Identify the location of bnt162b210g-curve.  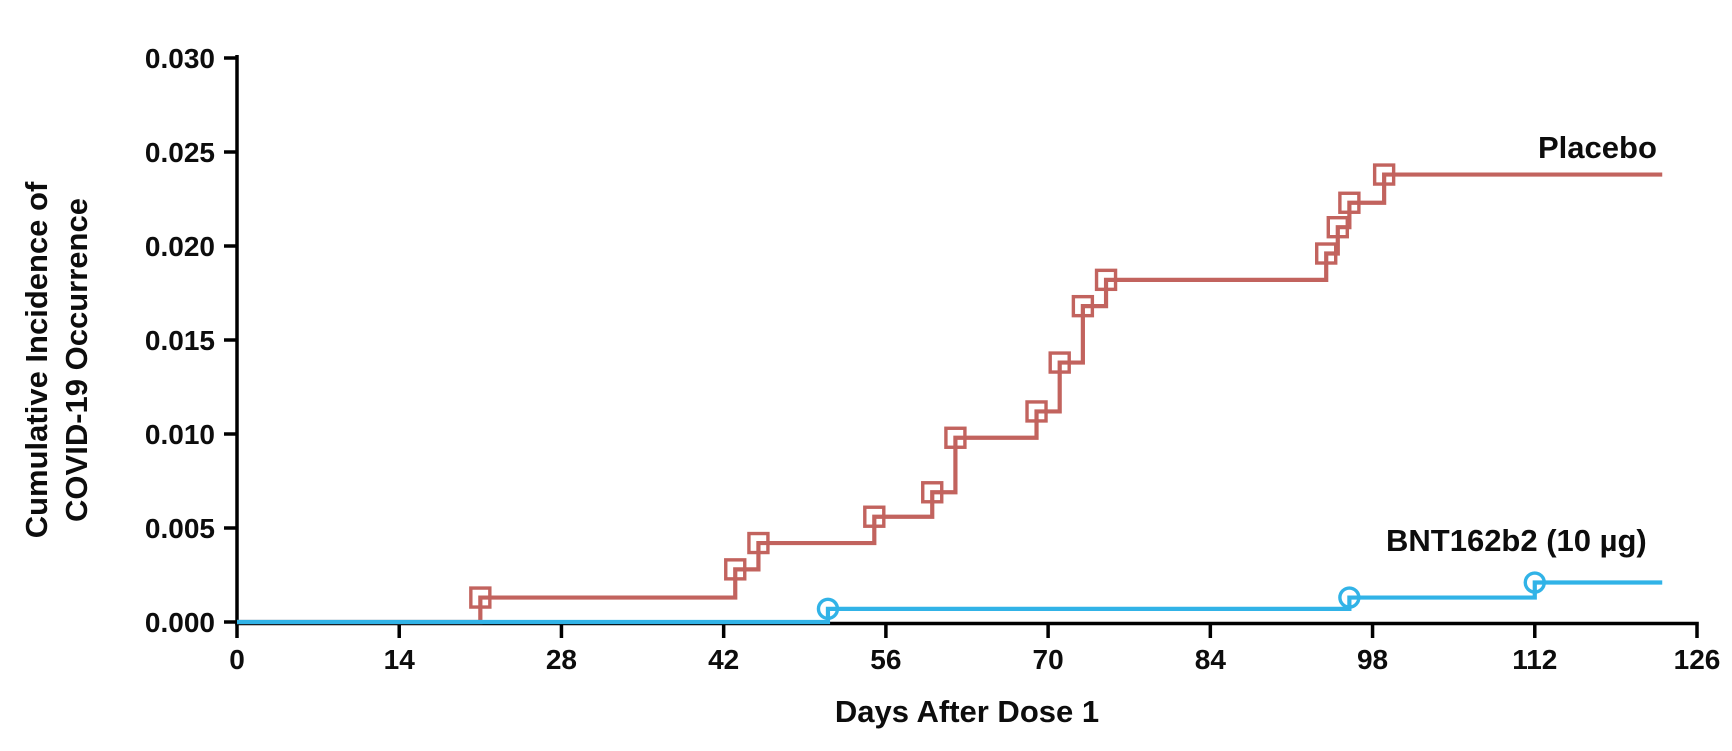
(950, 602).